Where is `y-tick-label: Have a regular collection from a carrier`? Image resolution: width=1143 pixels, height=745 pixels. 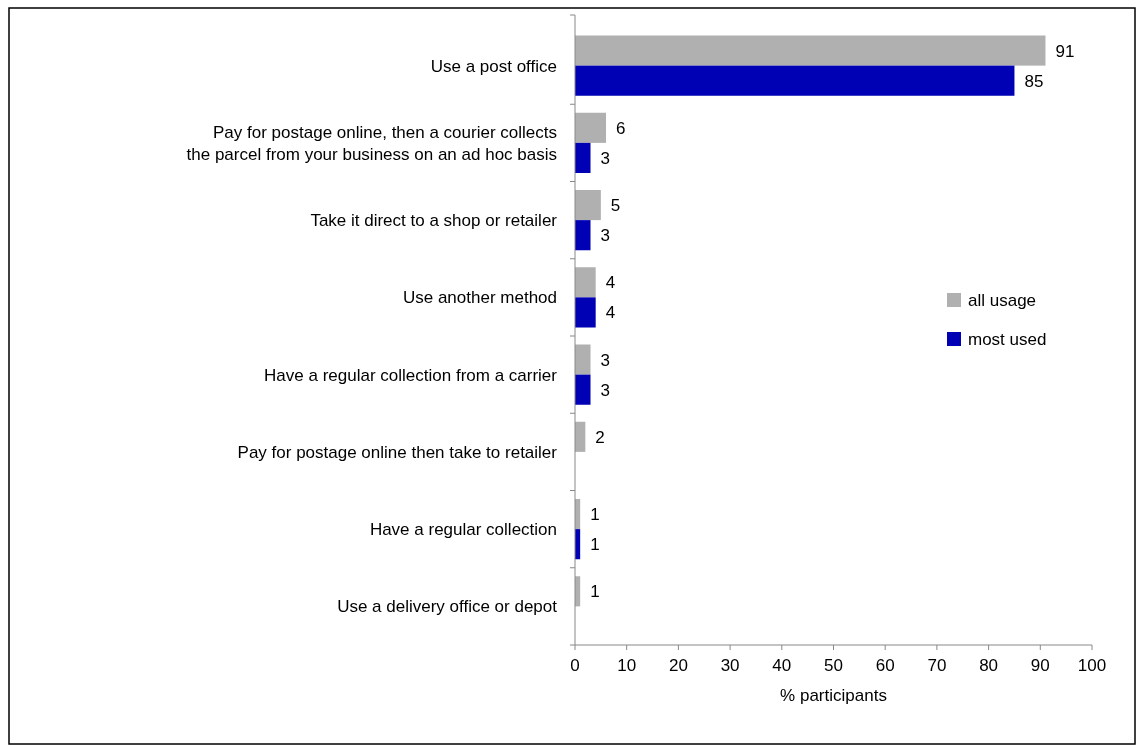 y-tick-label: Have a regular collection from a carrier is located at coordinates (411, 375).